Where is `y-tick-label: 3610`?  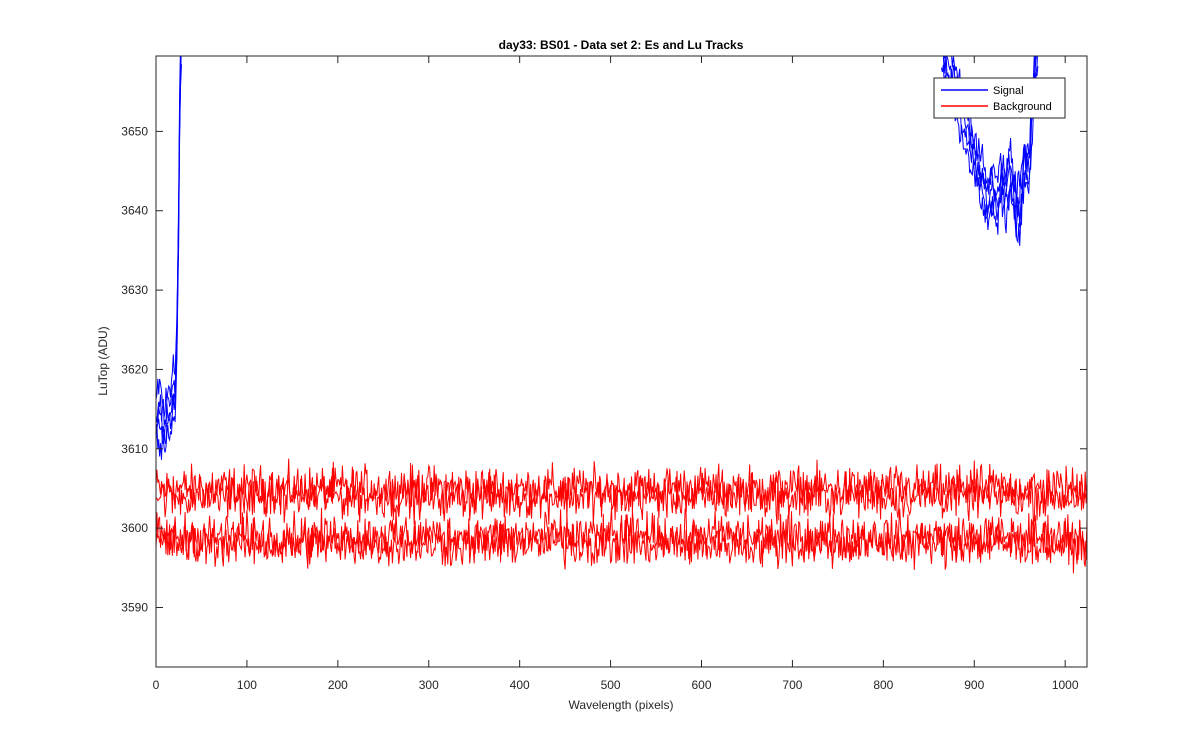
y-tick-label: 3610 is located at coordinates (134, 449).